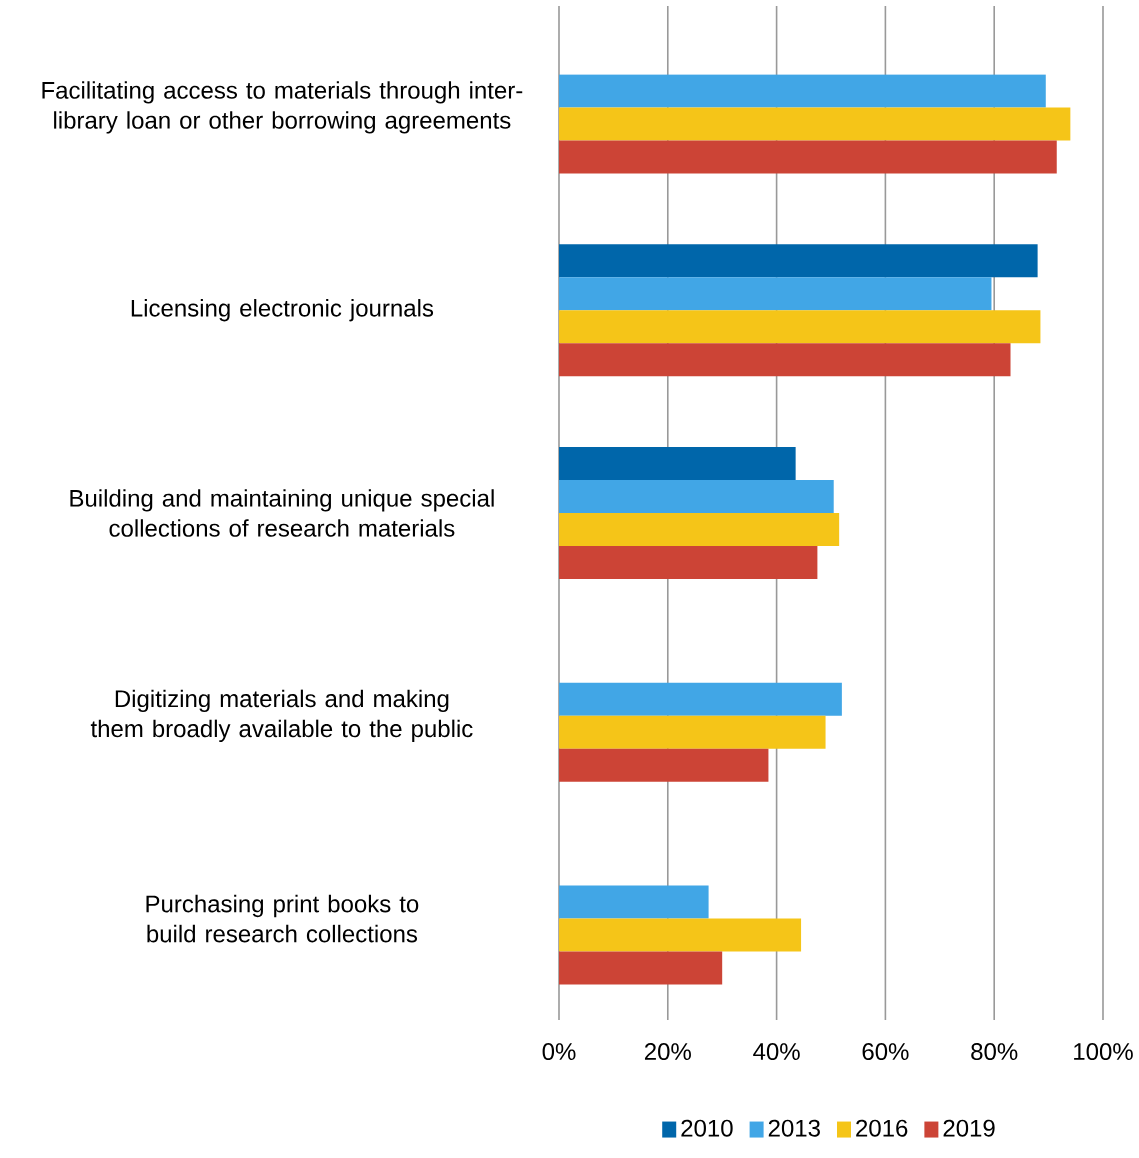 The height and width of the screenshot is (1158, 1139). Describe the element at coordinates (559, 1052) in the screenshot. I see `x-tick-label: 0%` at that location.